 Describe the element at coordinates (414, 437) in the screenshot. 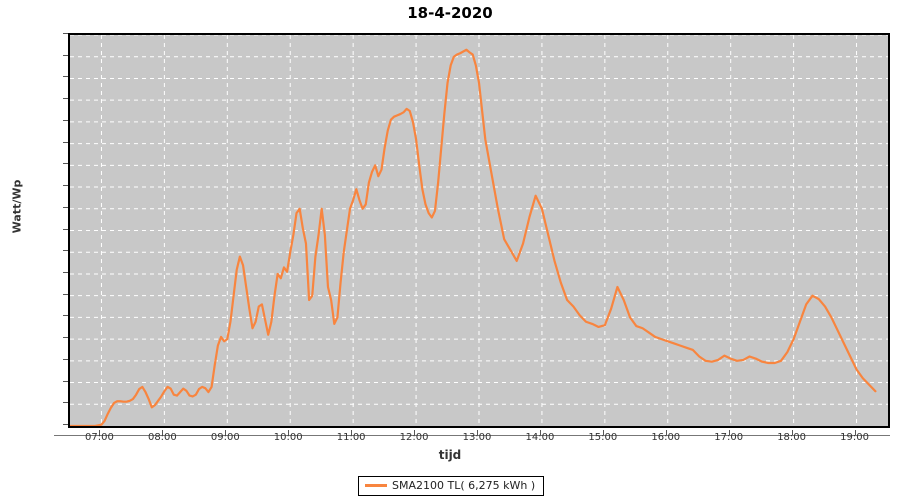

I see `x-tick-label: 12:00` at that location.